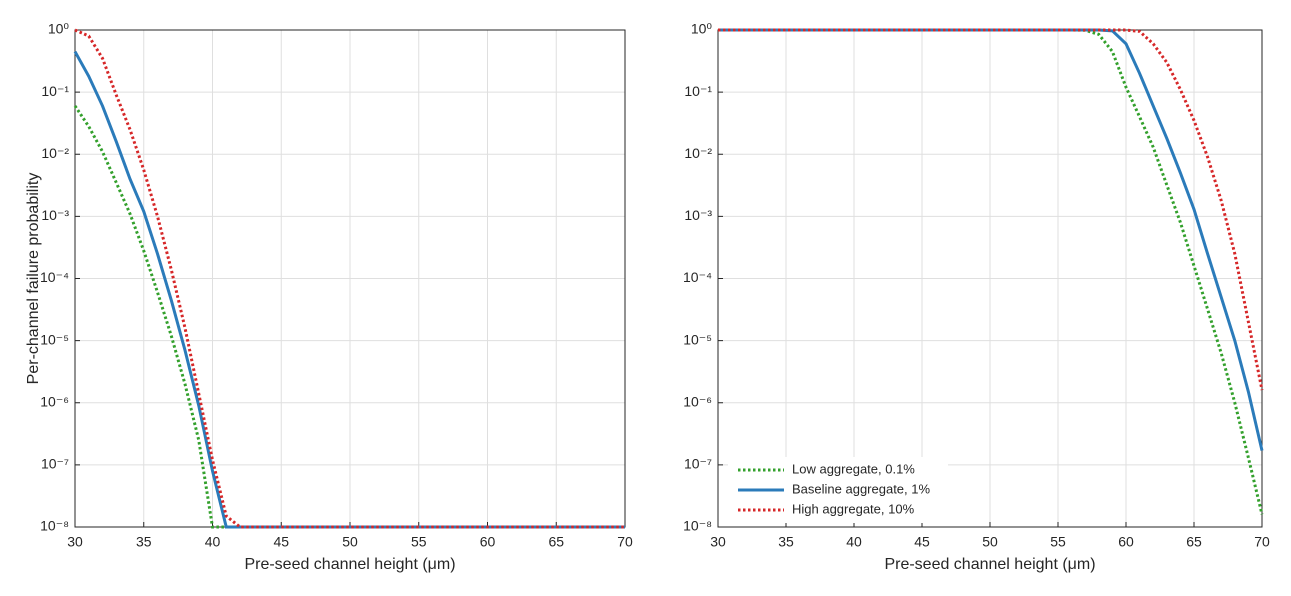  I want to click on legend-label: High aggregate, 10%, so click(853, 508).